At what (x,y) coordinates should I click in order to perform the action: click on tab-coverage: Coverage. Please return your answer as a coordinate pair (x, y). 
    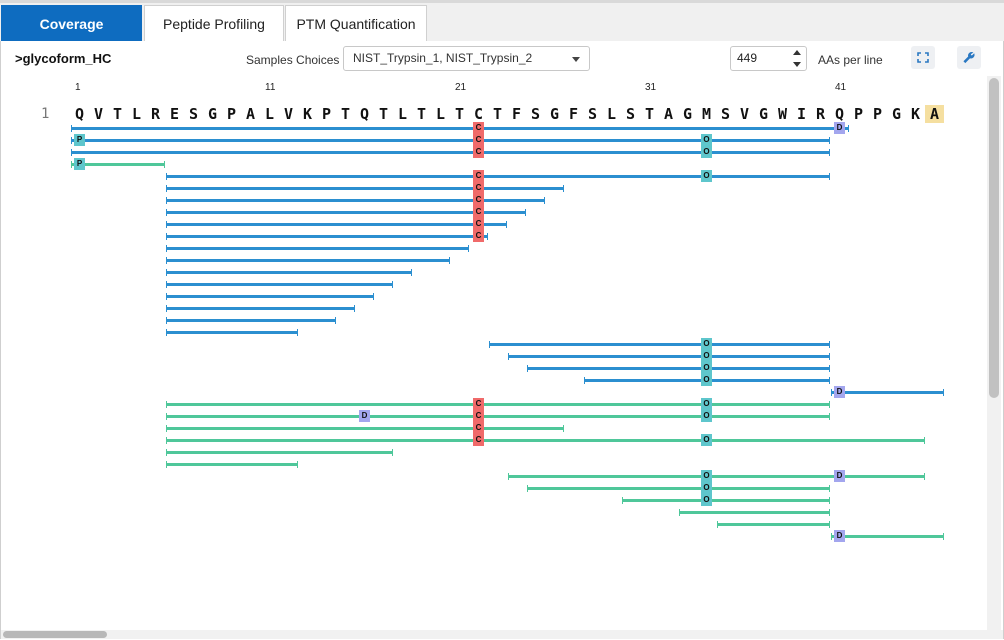
    Looking at the image, I should click on (71, 23).